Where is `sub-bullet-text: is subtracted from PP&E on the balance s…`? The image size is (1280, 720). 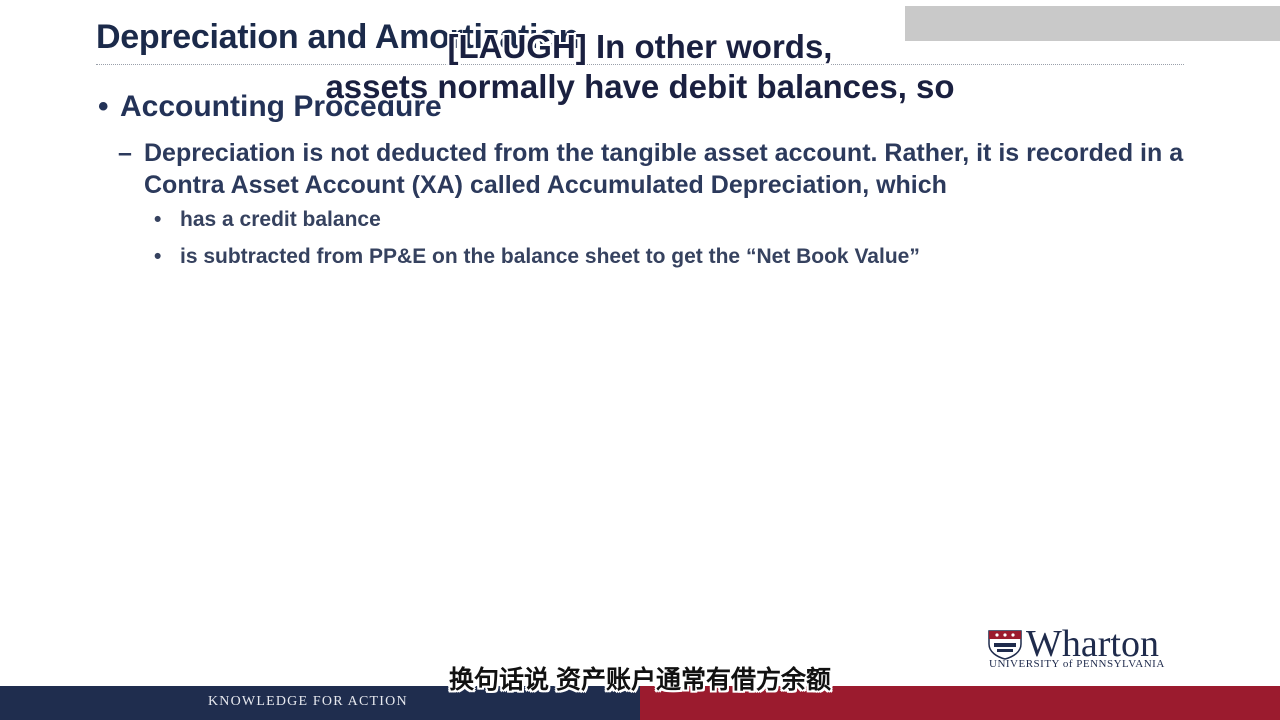 sub-bullet-text: is subtracted from PP&E on the balance s… is located at coordinates (550, 256).